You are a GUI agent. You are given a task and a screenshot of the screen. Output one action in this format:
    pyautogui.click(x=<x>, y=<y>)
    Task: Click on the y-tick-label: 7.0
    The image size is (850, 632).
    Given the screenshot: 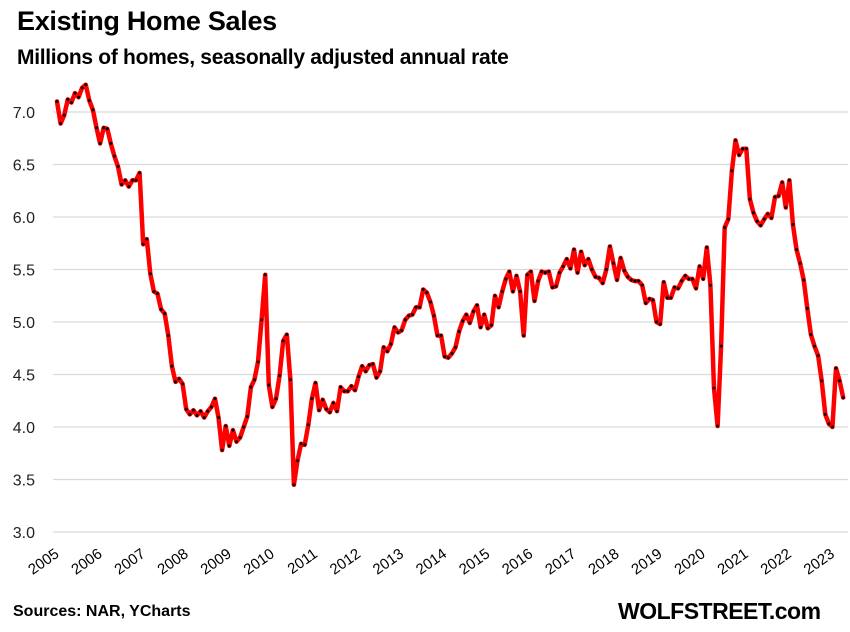 What is the action you would take?
    pyautogui.click(x=24, y=113)
    